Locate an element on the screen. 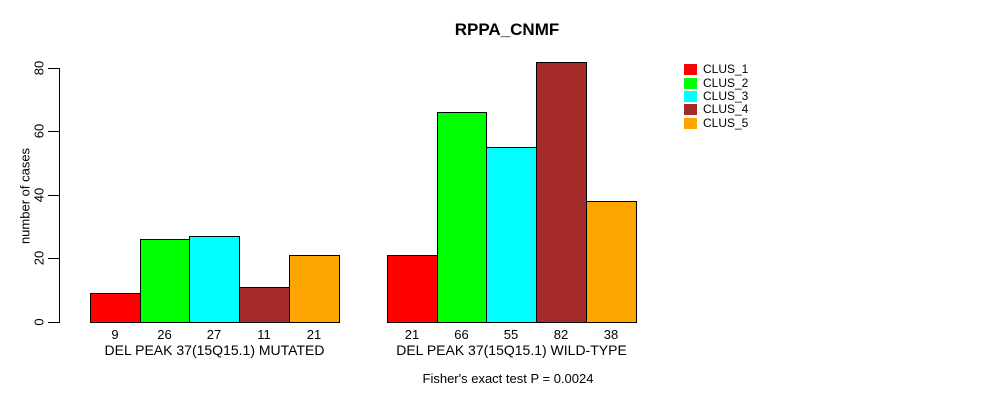 The image size is (990, 400). bar-value-label: 82 is located at coordinates (561, 334).